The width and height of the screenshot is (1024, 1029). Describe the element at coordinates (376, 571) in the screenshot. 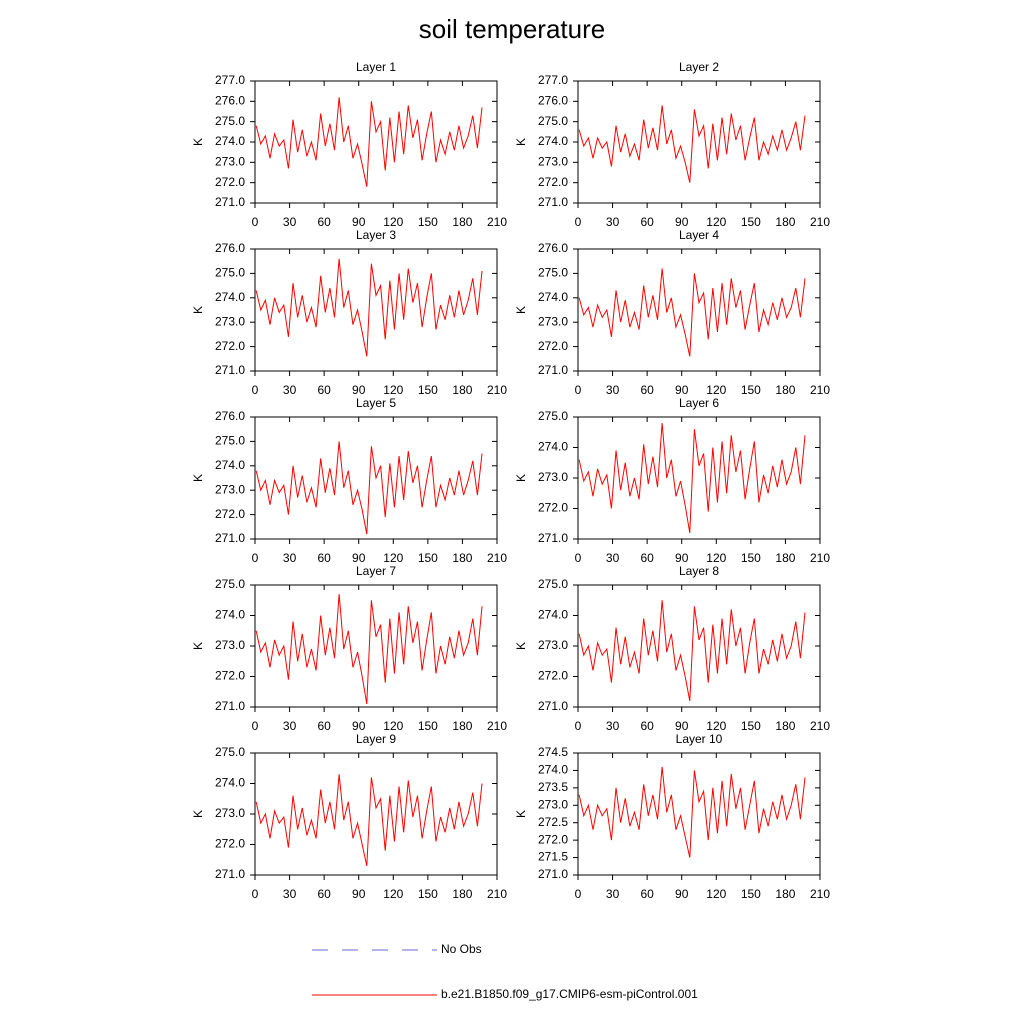

I see `panel-title: Layer 7` at that location.